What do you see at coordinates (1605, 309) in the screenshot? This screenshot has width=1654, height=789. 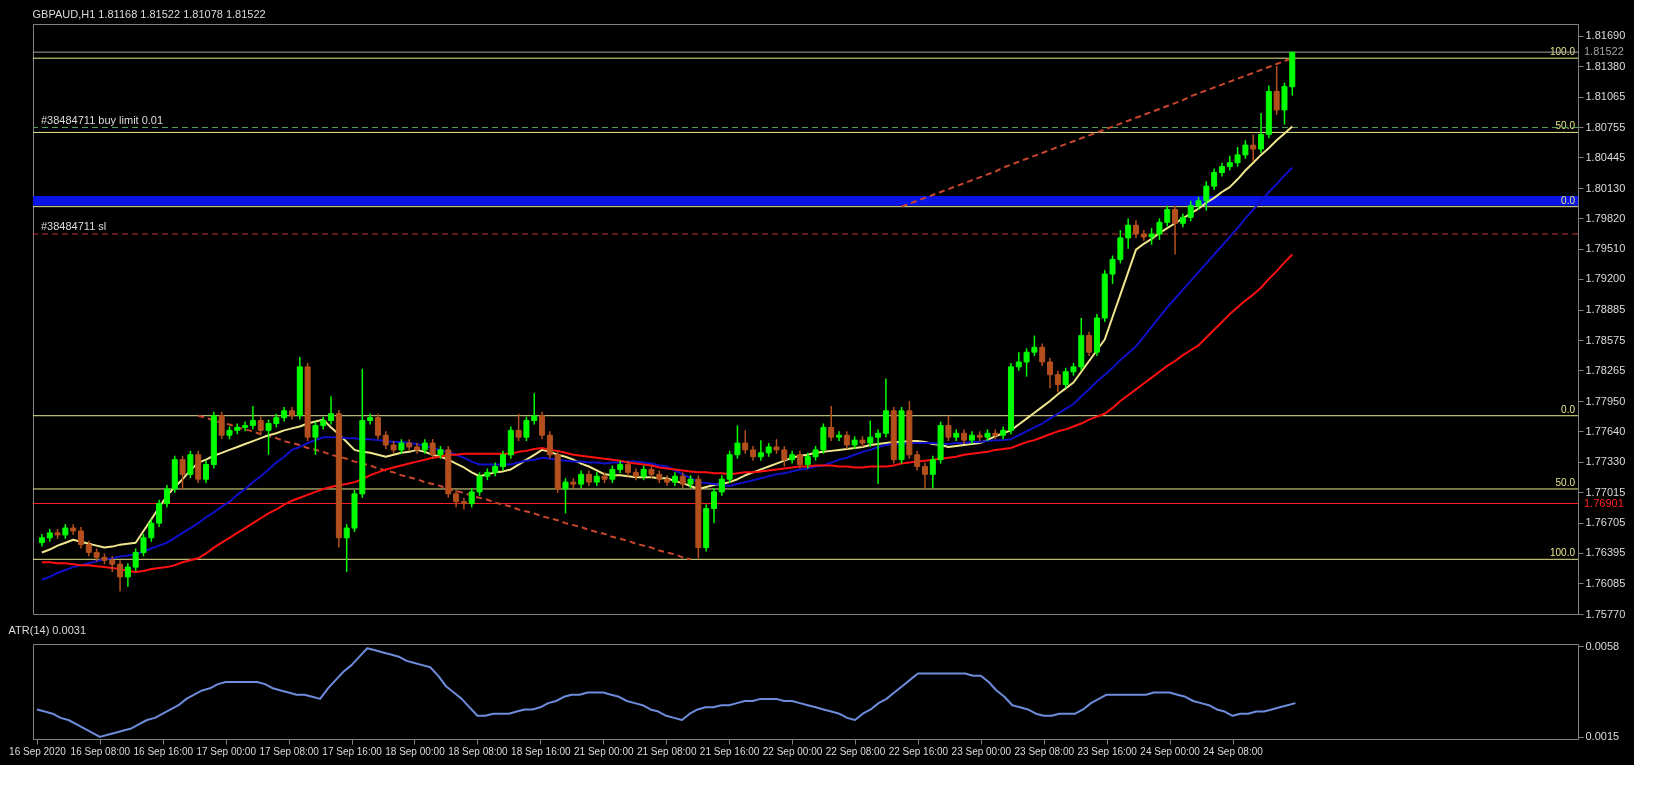 I see `y-tick-label: 1.78885` at bounding box center [1605, 309].